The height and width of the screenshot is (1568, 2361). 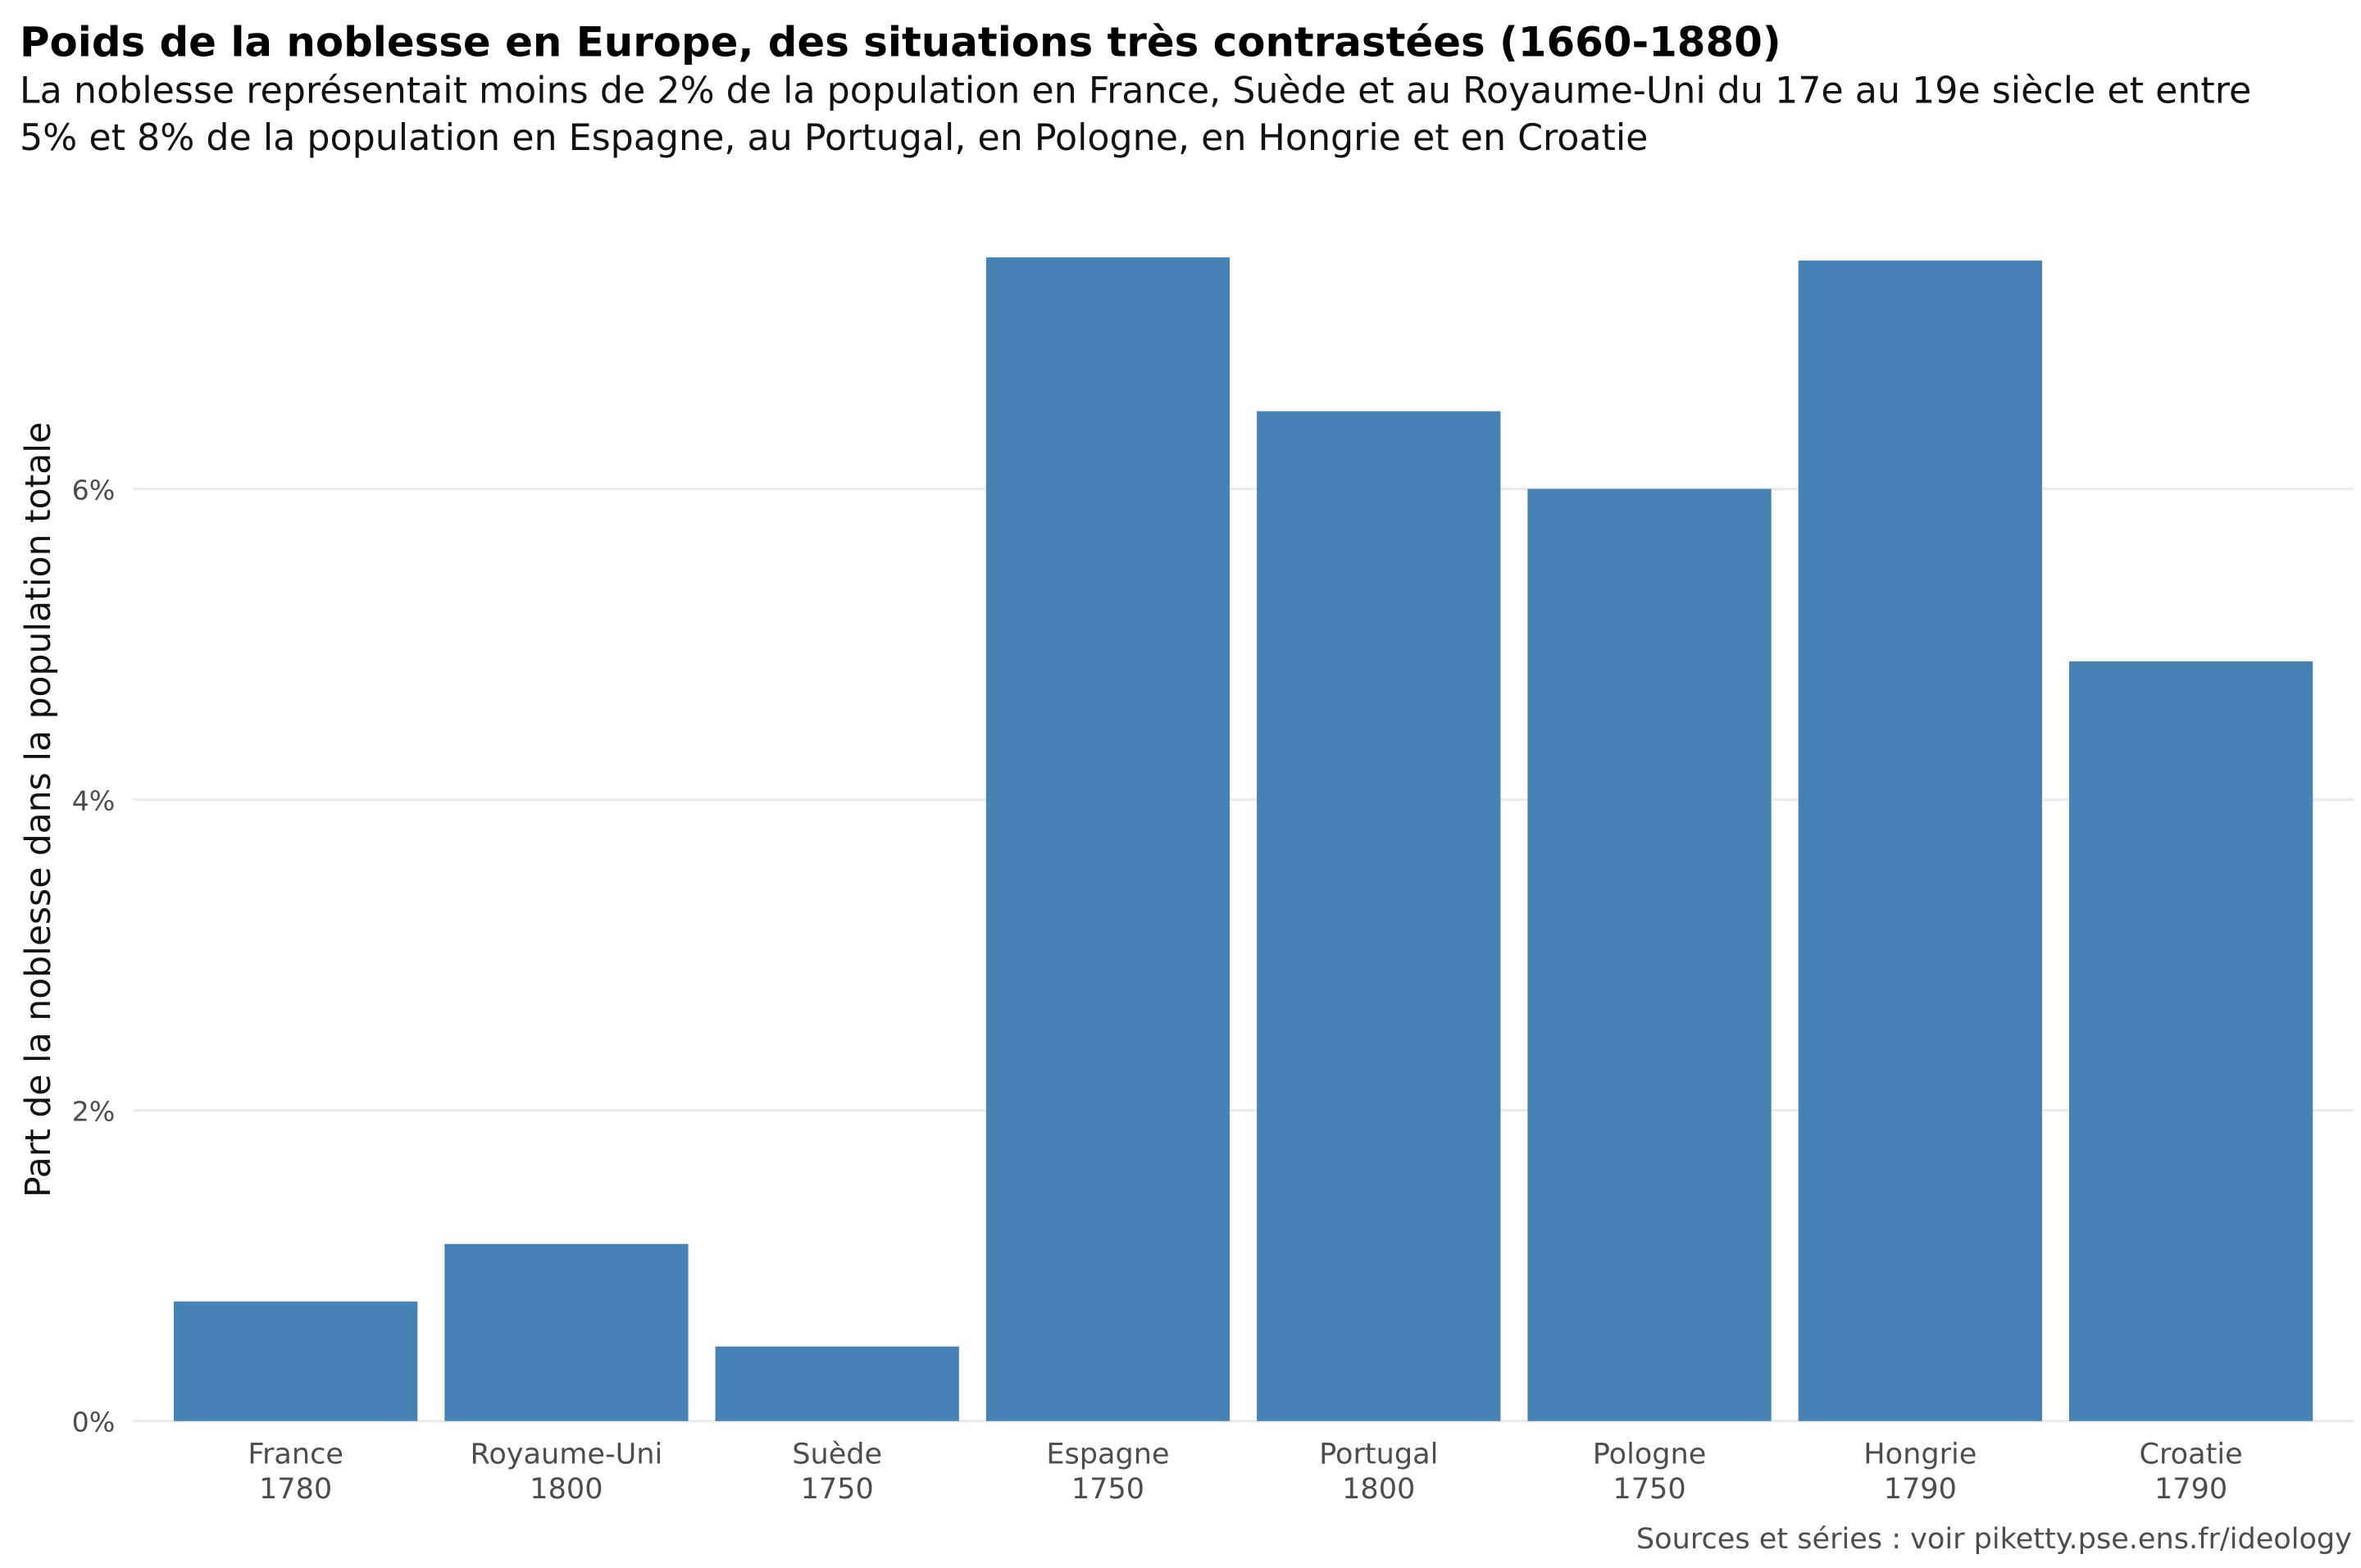 What do you see at coordinates (296, 1489) in the screenshot?
I see `x-tick-year: 1780` at bounding box center [296, 1489].